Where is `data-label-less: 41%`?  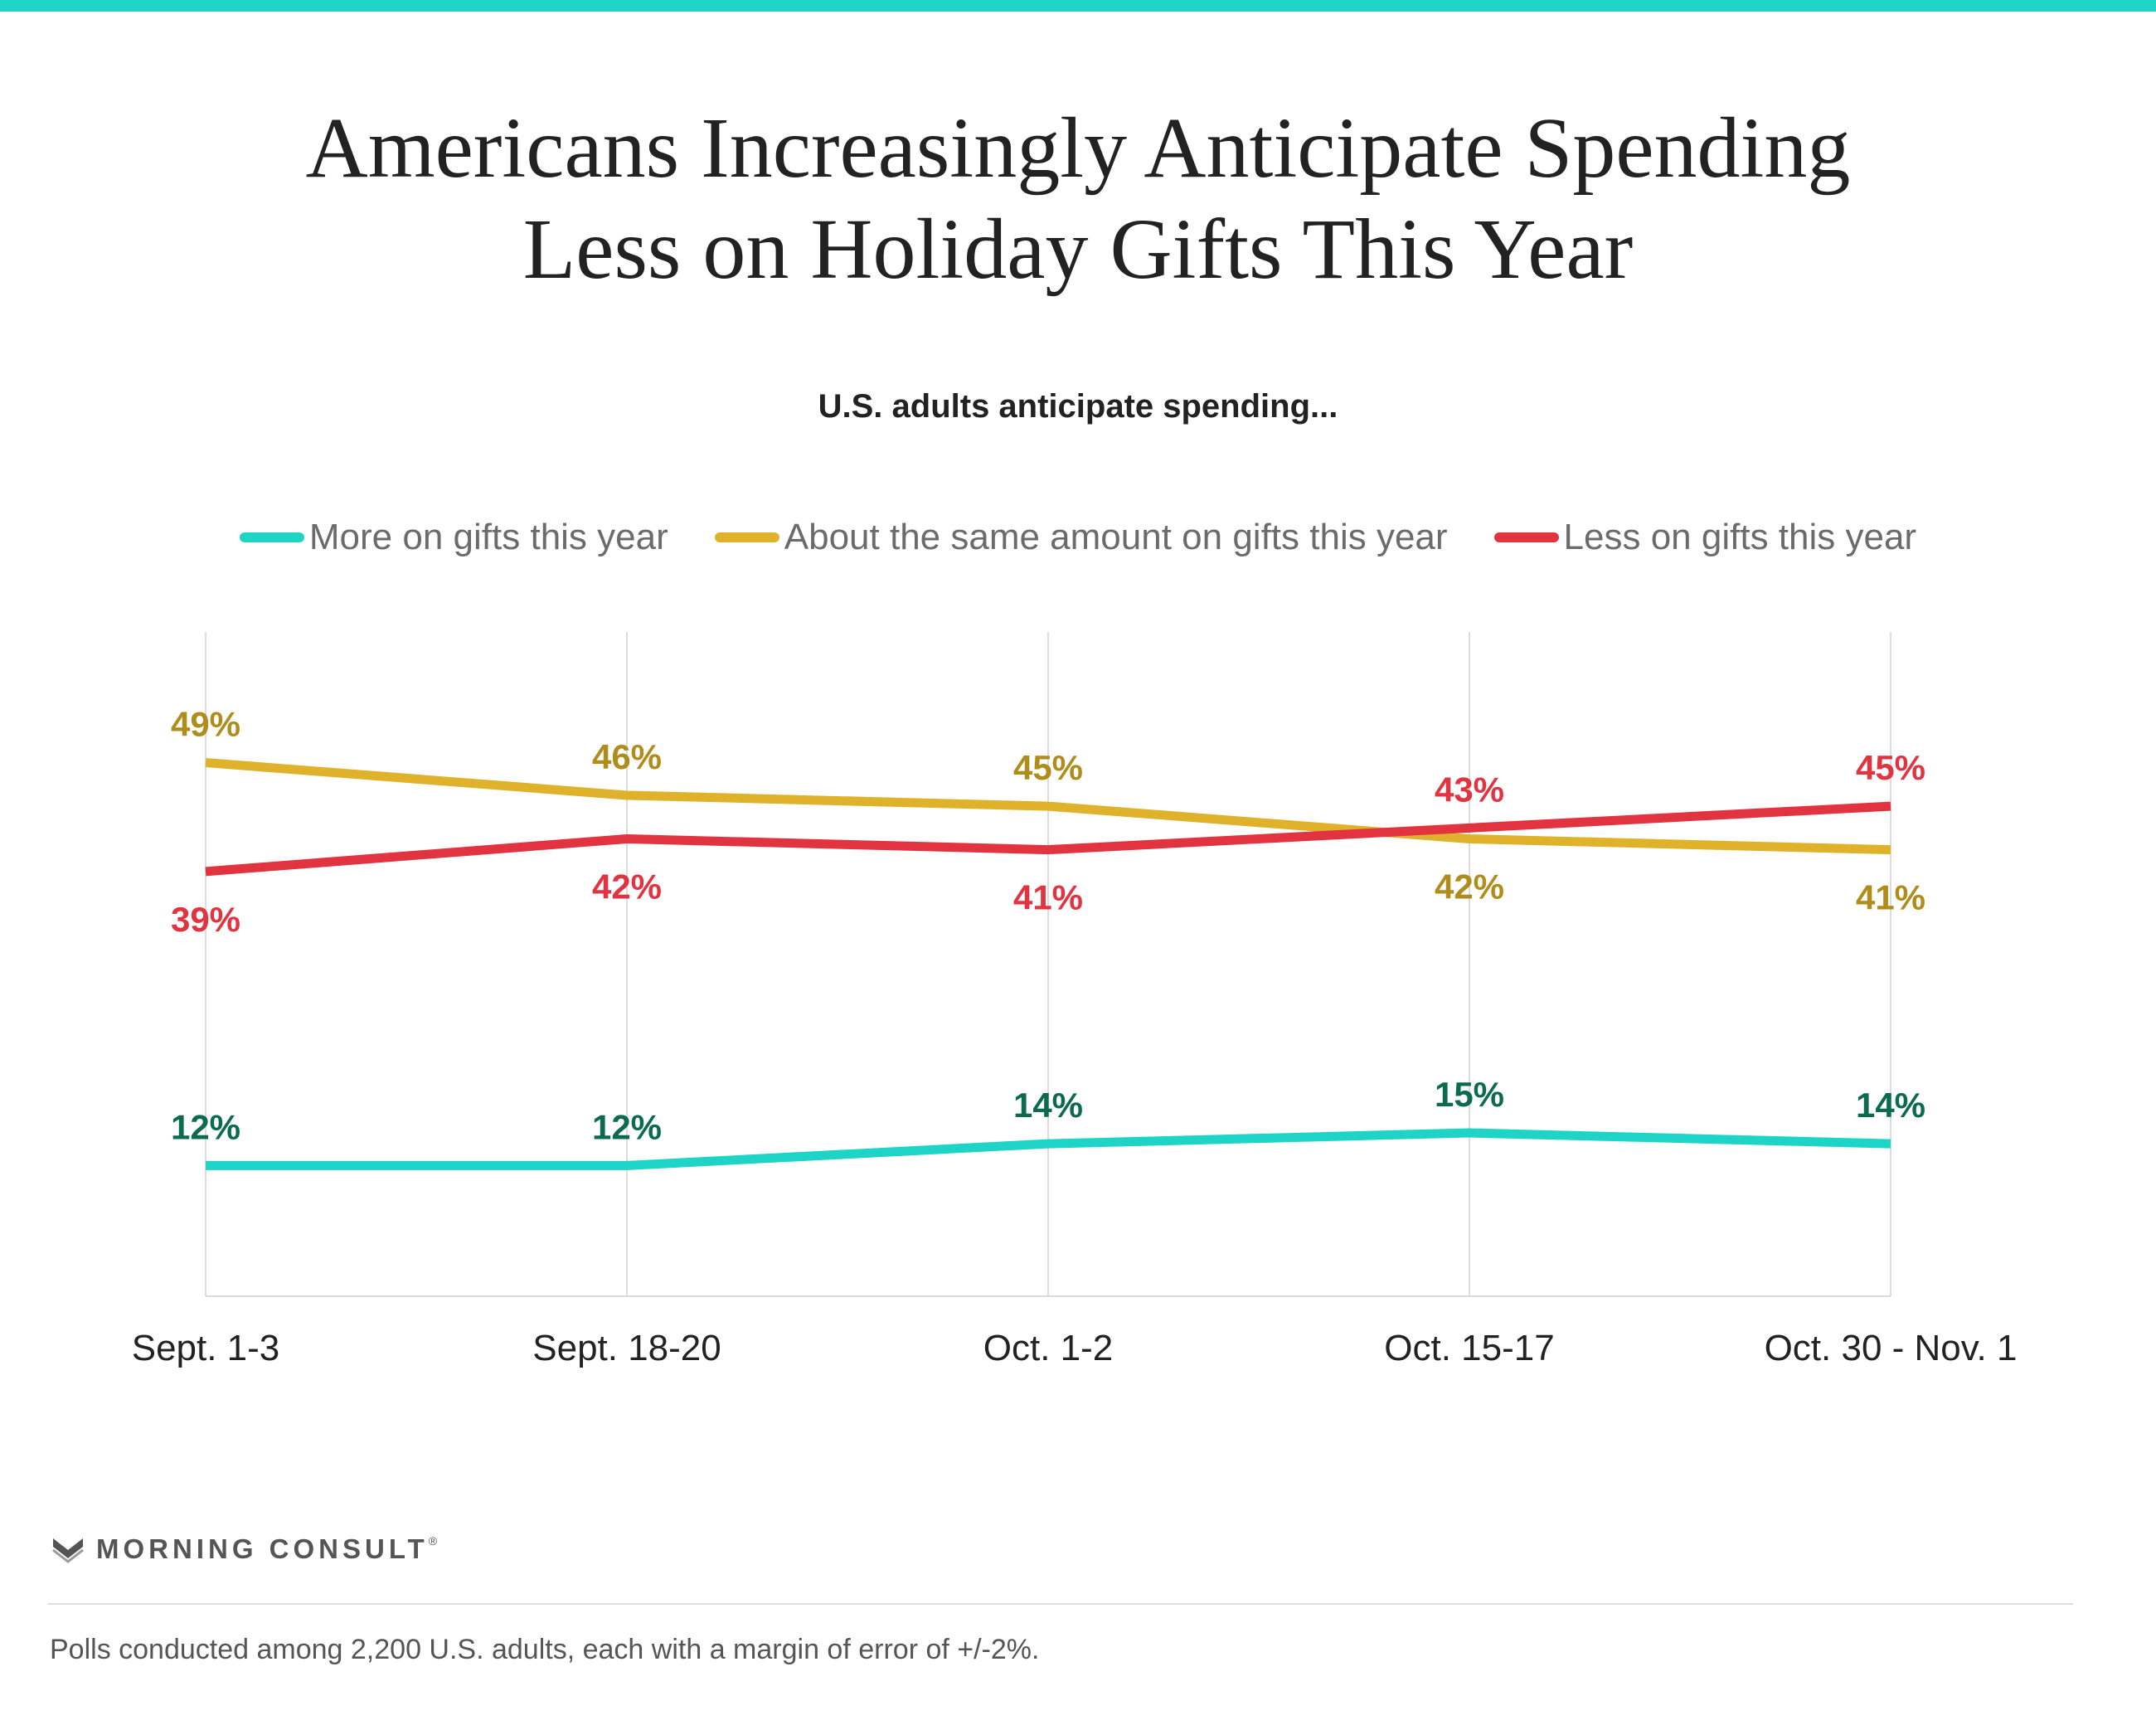 data-label-less: 41% is located at coordinates (1048, 898).